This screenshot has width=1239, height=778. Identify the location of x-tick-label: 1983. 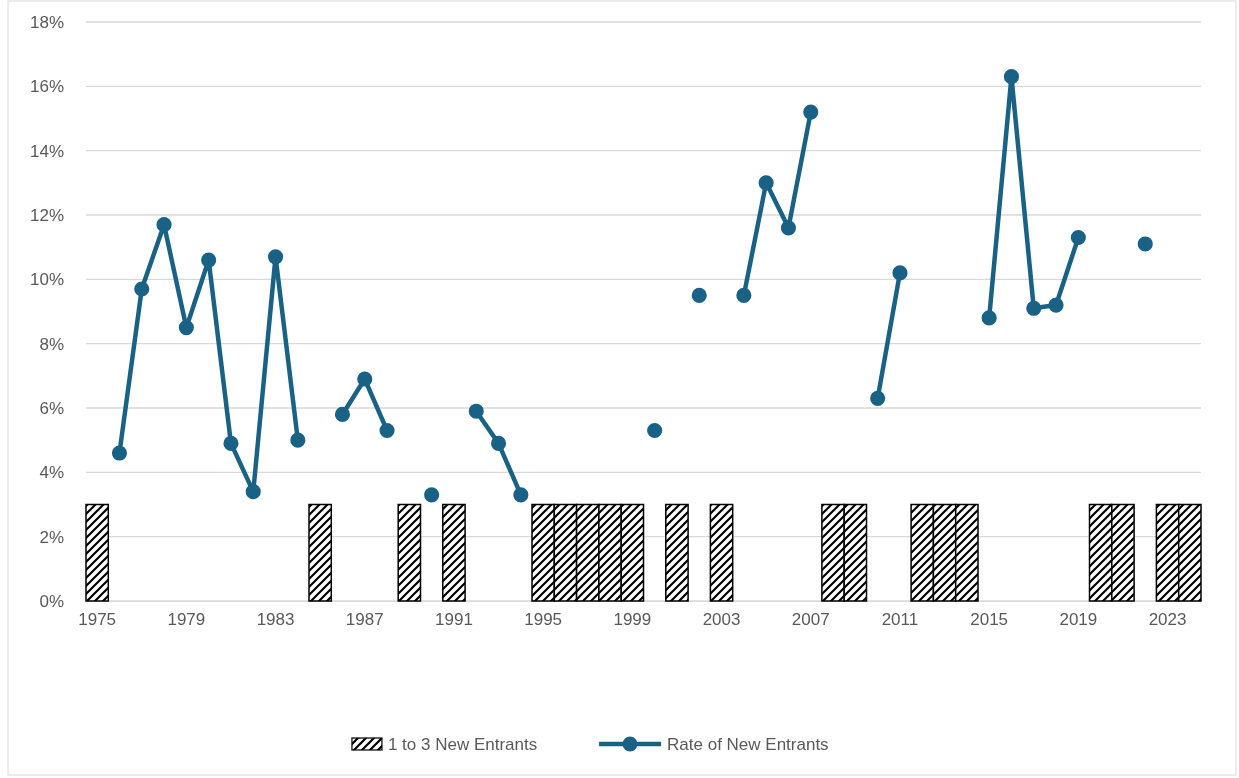
(275, 620).